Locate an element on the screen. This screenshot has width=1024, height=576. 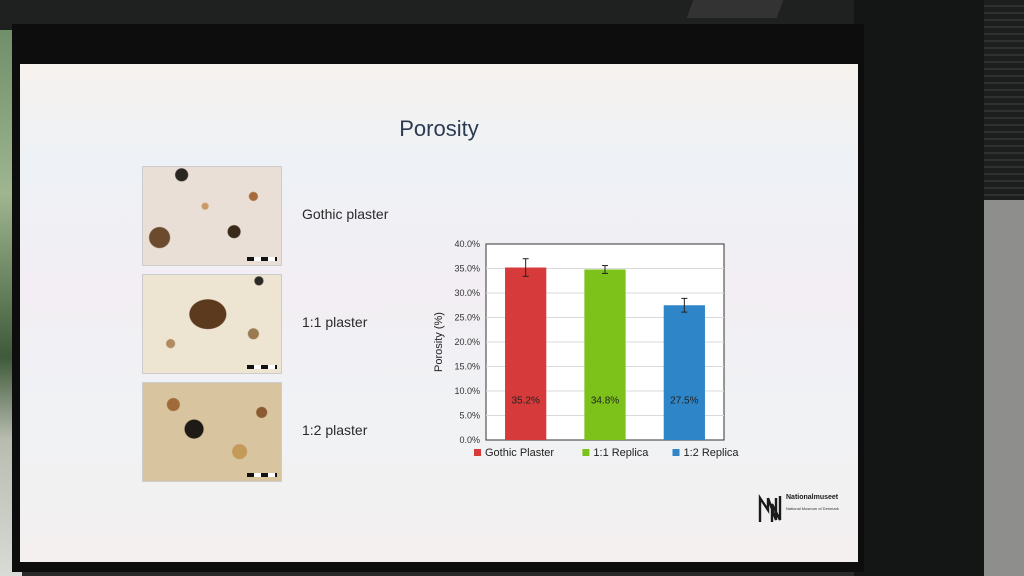
data-label: 27.5% is located at coordinates (684, 400).